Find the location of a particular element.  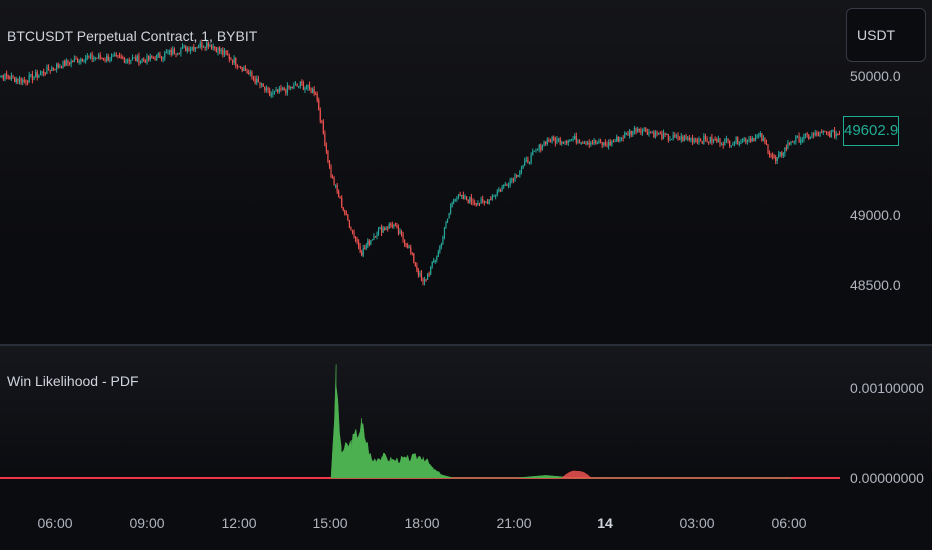

indicator-label-0: 0.00000000 is located at coordinates (887, 478).